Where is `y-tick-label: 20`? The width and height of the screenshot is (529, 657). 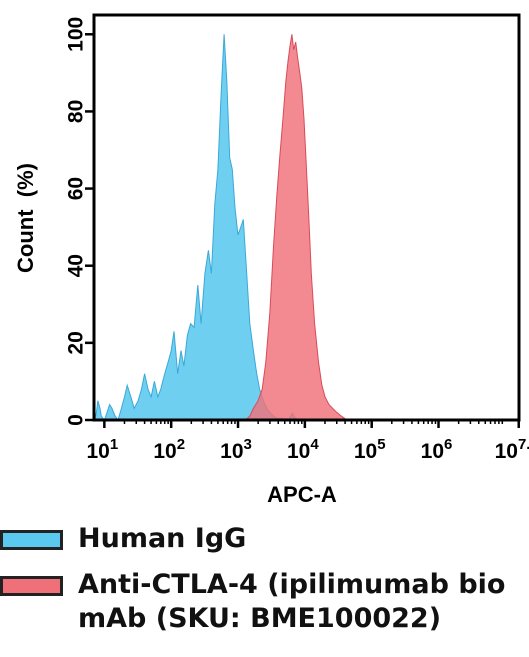
y-tick-label: 20 is located at coordinates (76, 342).